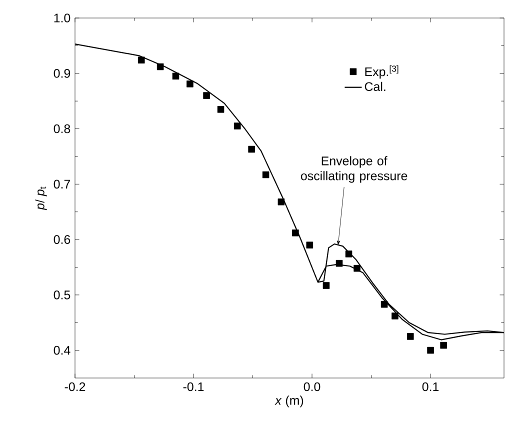 The height and width of the screenshot is (433, 506). What do you see at coordinates (75, 387) in the screenshot?
I see `x-tick-label: -0.2` at bounding box center [75, 387].